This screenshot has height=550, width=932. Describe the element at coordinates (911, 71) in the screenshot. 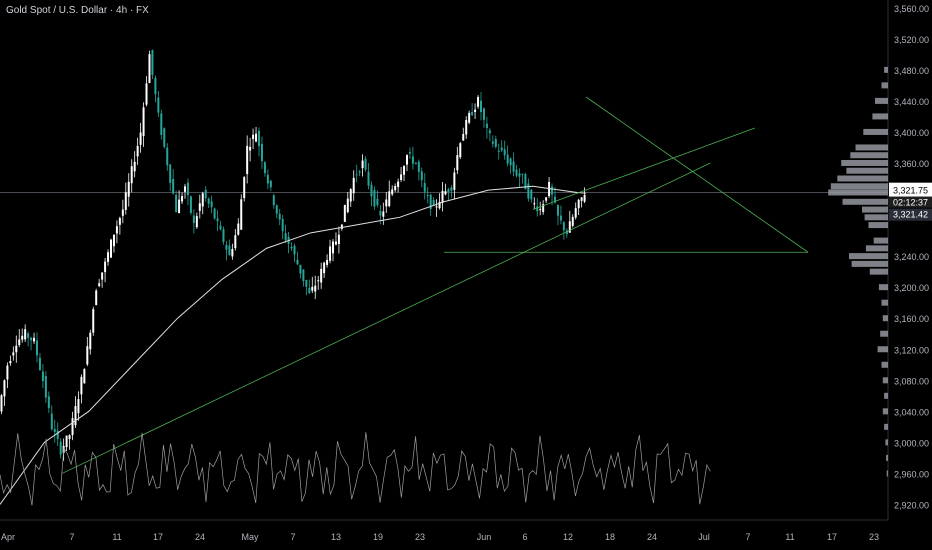

I see `price-tick-label: 3,480.00` at that location.